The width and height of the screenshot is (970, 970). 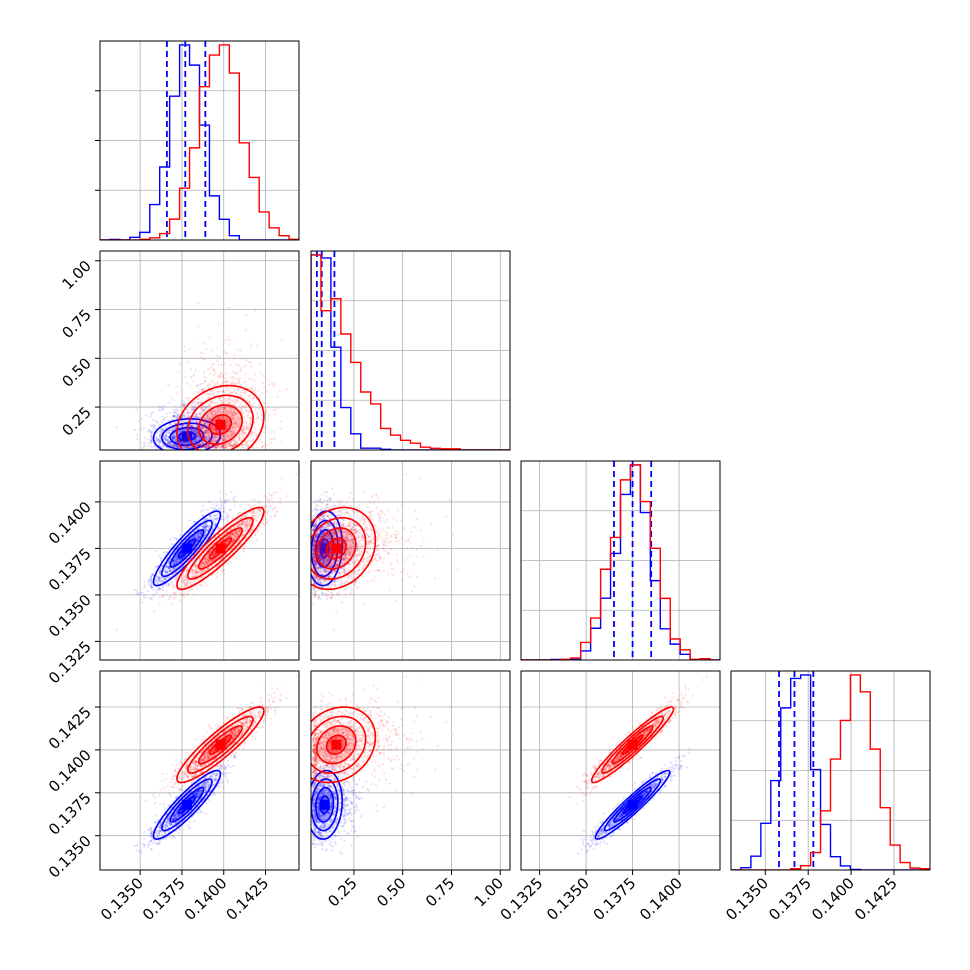 What do you see at coordinates (76, 324) in the screenshot?
I see `y-tick-label: 0.75` at bounding box center [76, 324].